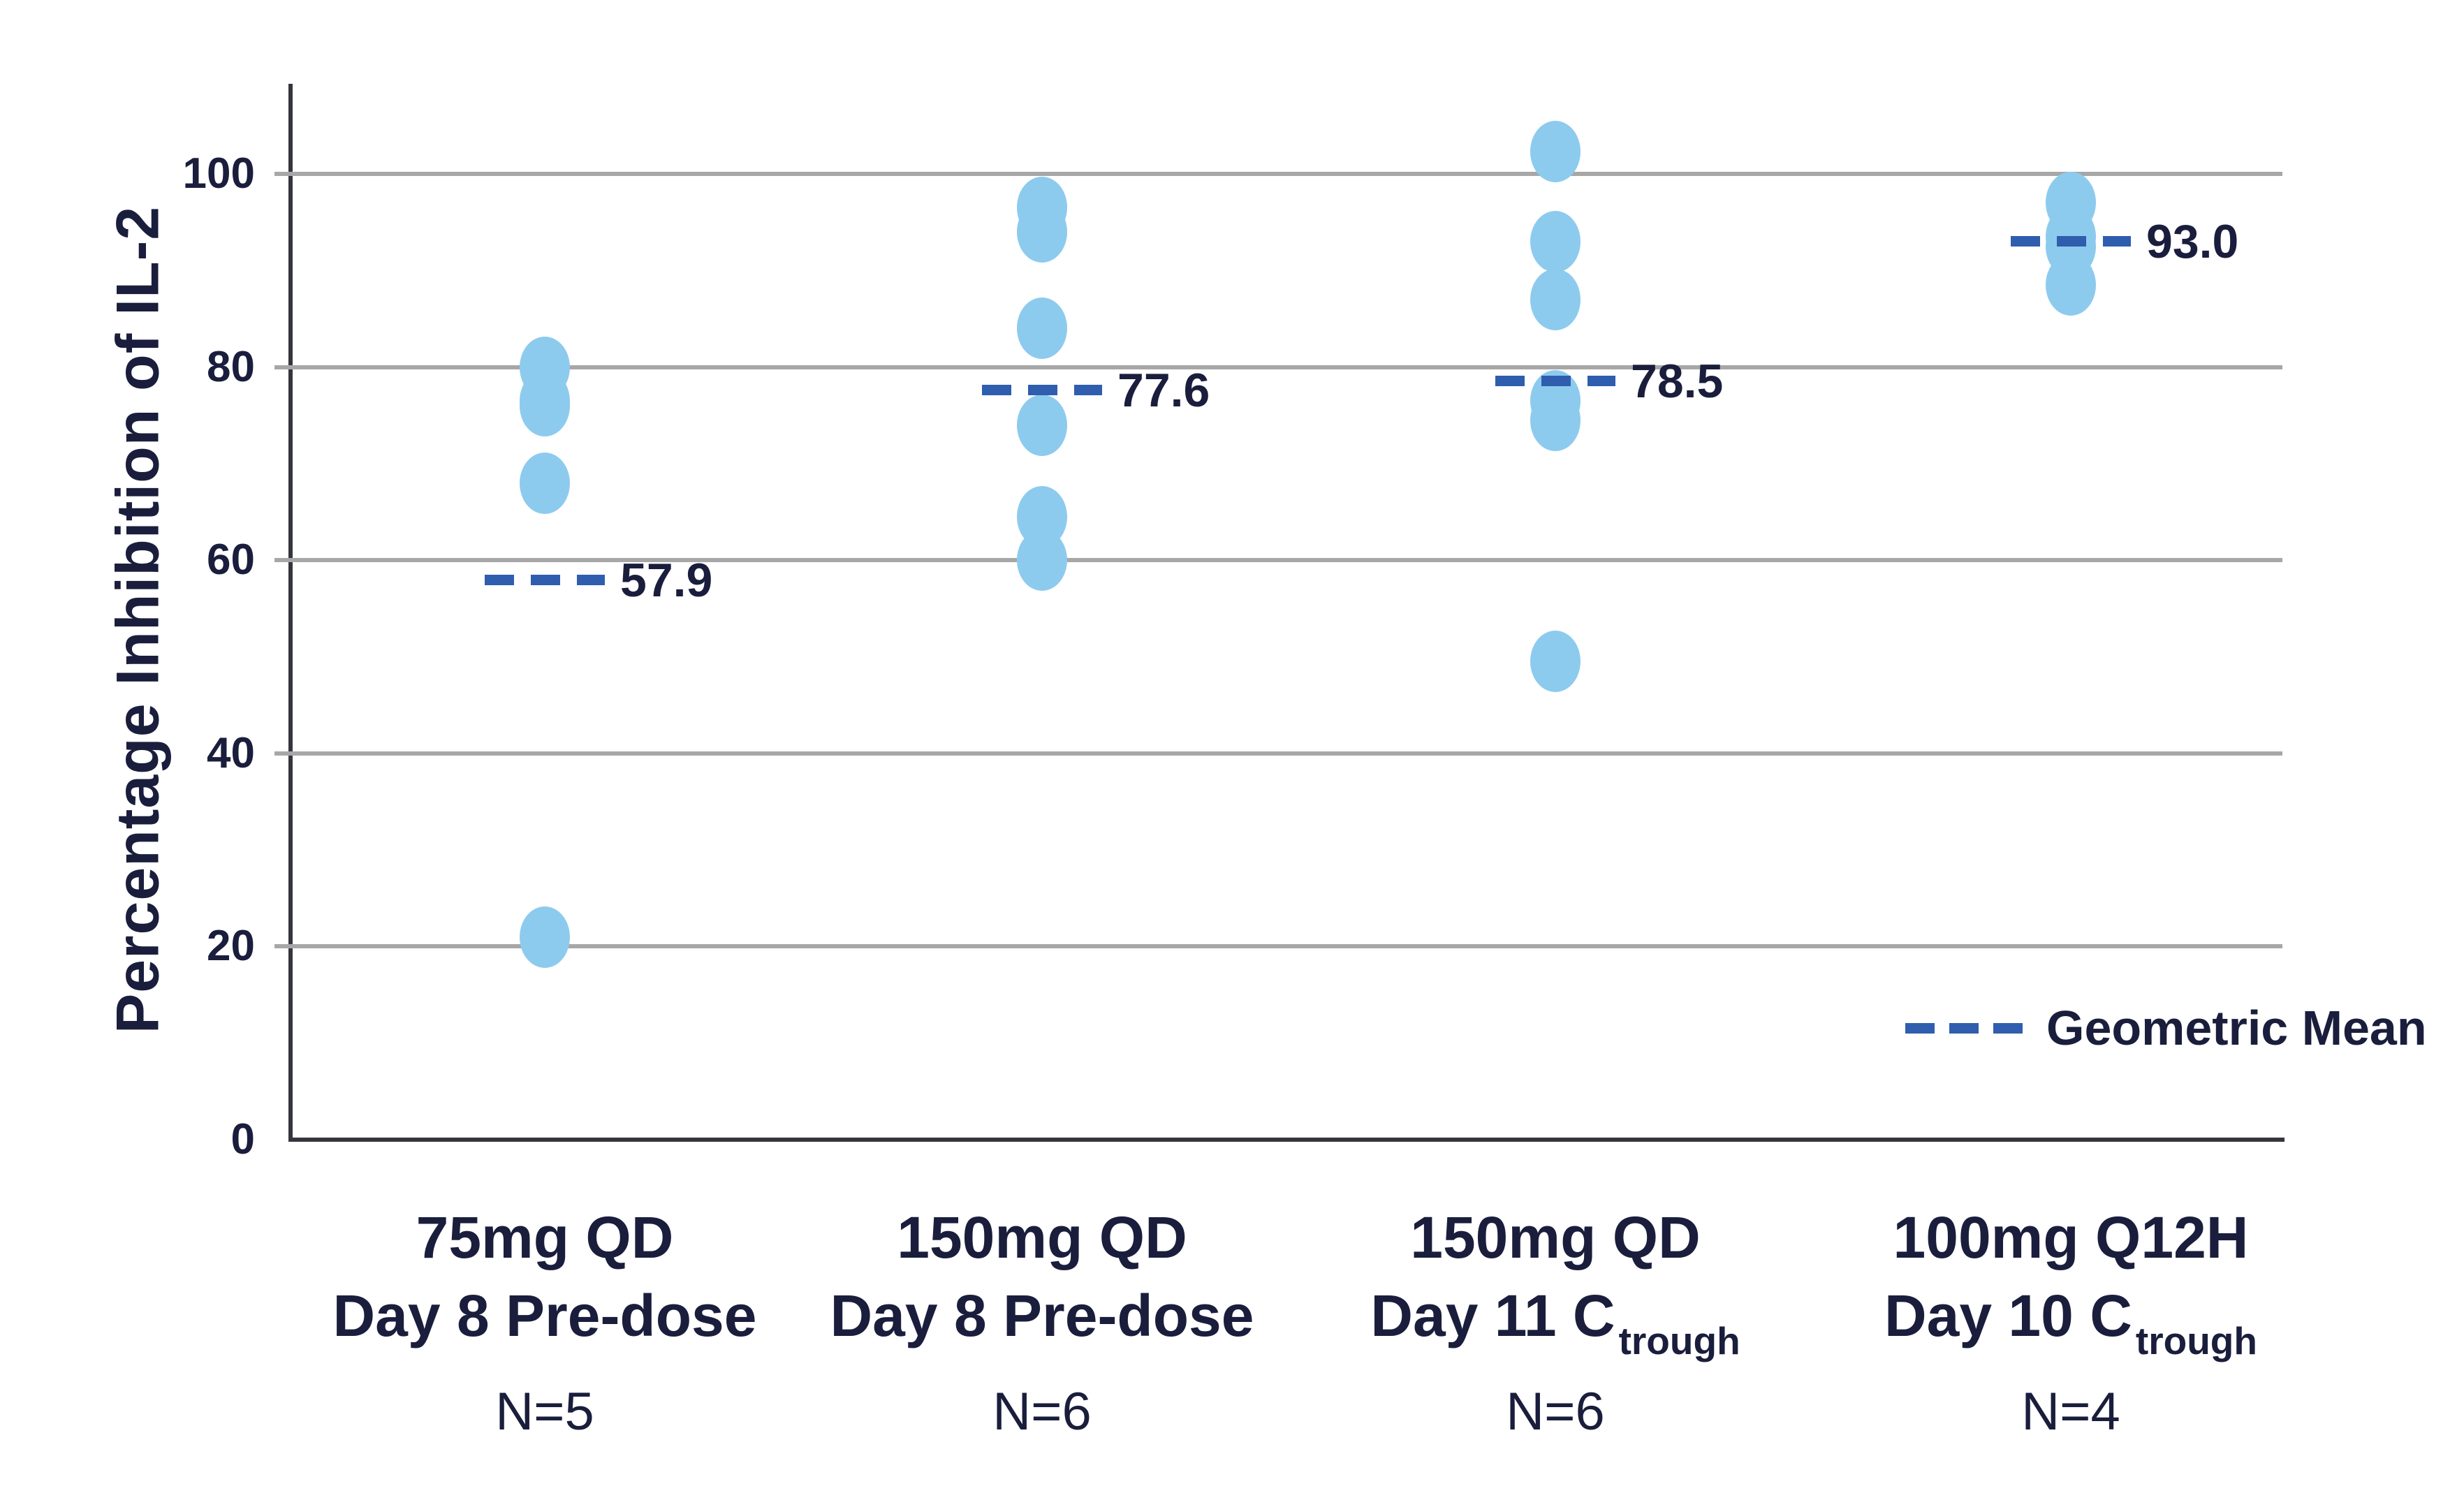  I want to click on group-label-line2: Day 11 Ctrough, so click(1555, 1322).